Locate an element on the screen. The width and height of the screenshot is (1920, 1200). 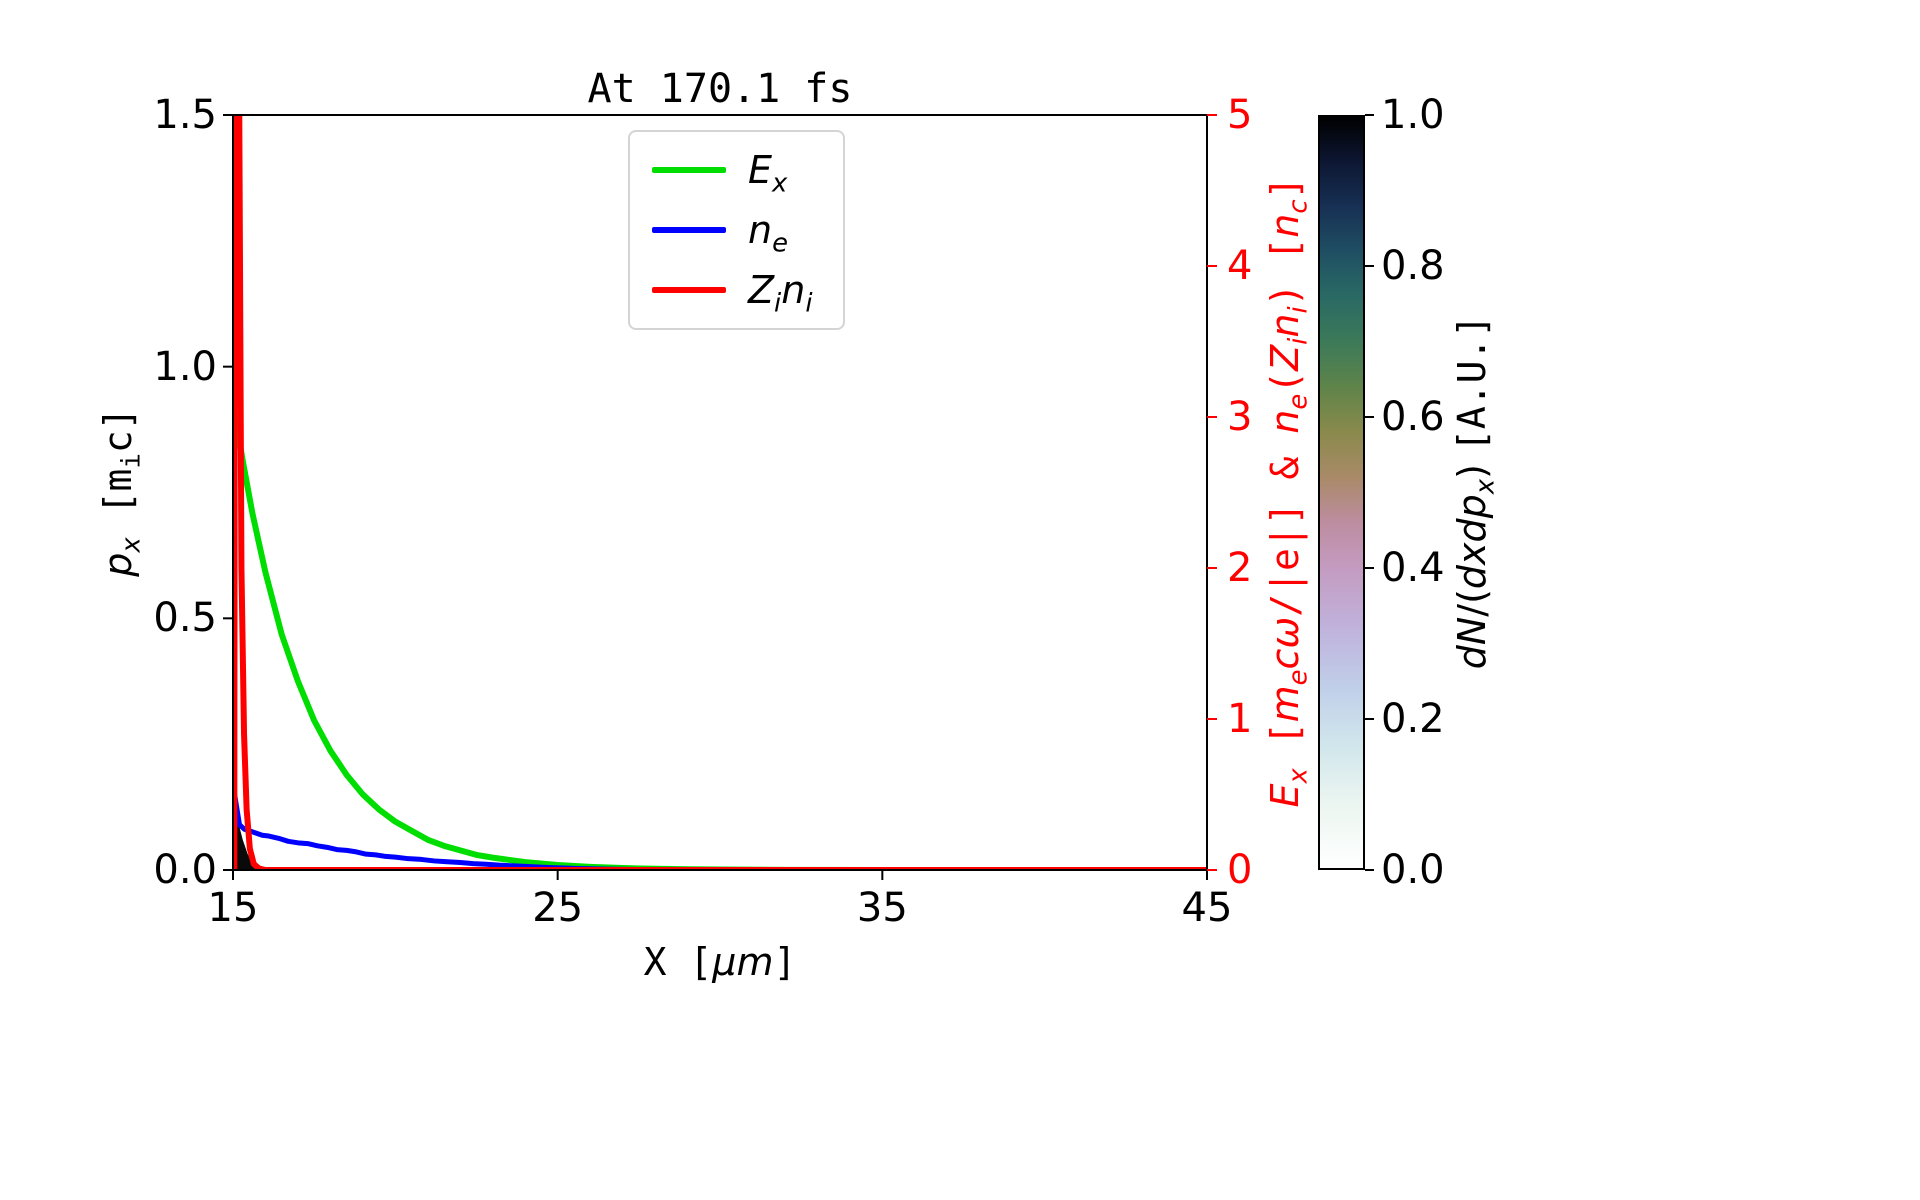
y-left-tick-label: 0.0 is located at coordinates (185, 870).